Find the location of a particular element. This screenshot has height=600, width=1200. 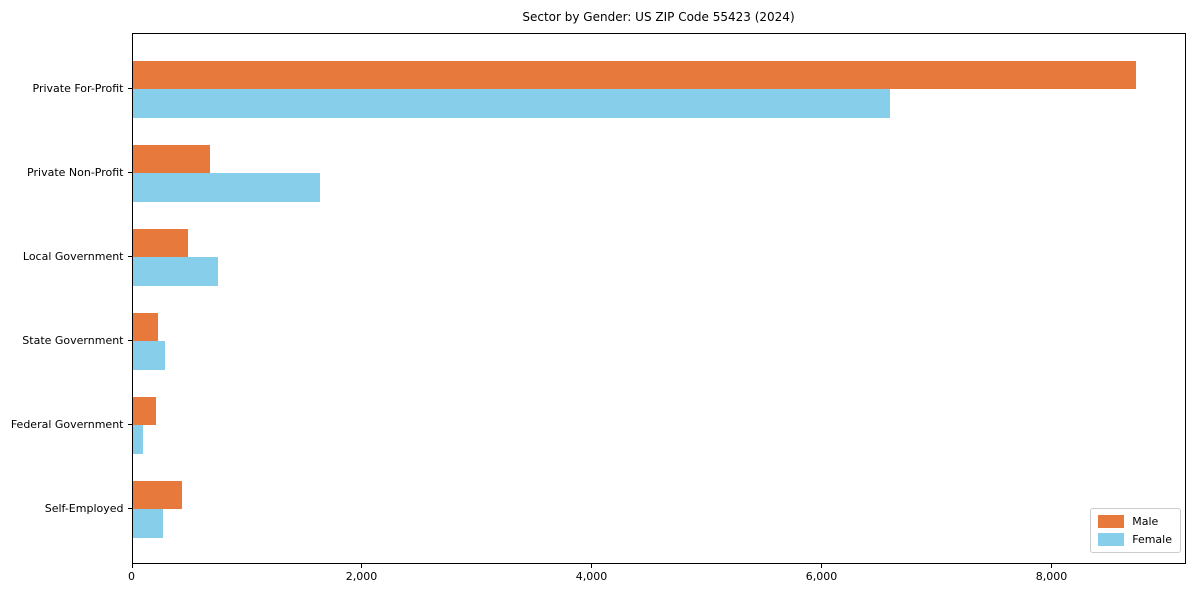

ytick-label-private-non-profit: Private Non-Profit is located at coordinates (75, 172).